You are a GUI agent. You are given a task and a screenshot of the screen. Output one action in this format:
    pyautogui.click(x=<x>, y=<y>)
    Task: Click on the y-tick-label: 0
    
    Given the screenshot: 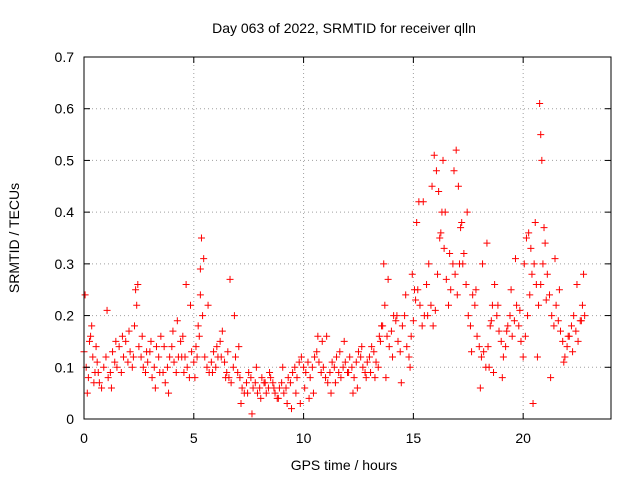 What is the action you would take?
    pyautogui.click(x=70, y=419)
    